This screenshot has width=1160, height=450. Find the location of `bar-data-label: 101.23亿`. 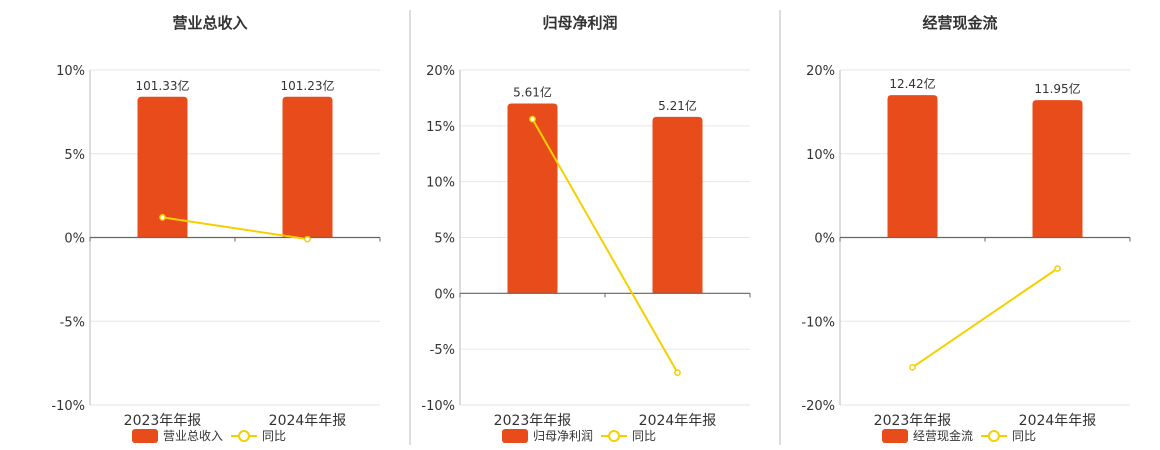

bar-data-label: 101.23亿 is located at coordinates (308, 85).